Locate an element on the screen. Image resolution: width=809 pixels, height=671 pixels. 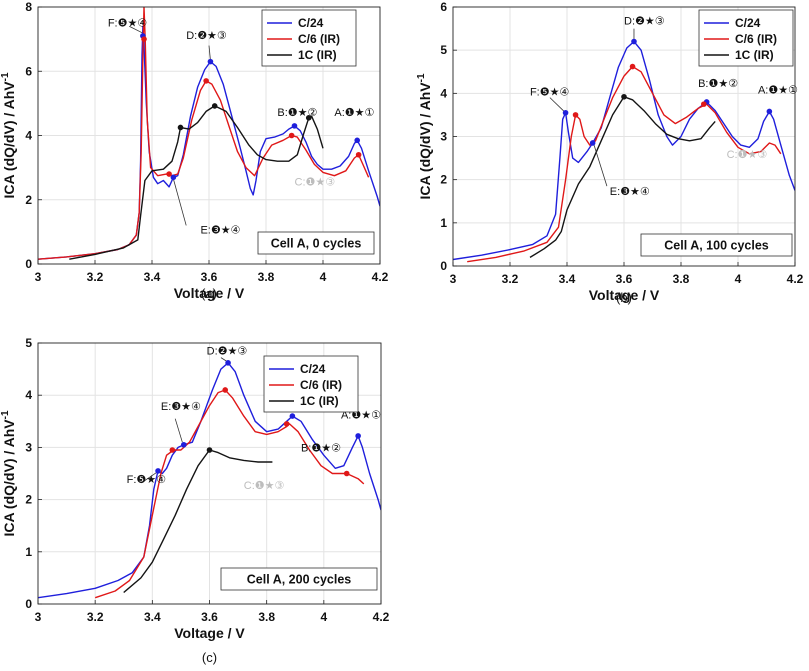
cell-label-box: Cell A, 0 cycles is located at coordinates (316, 243).